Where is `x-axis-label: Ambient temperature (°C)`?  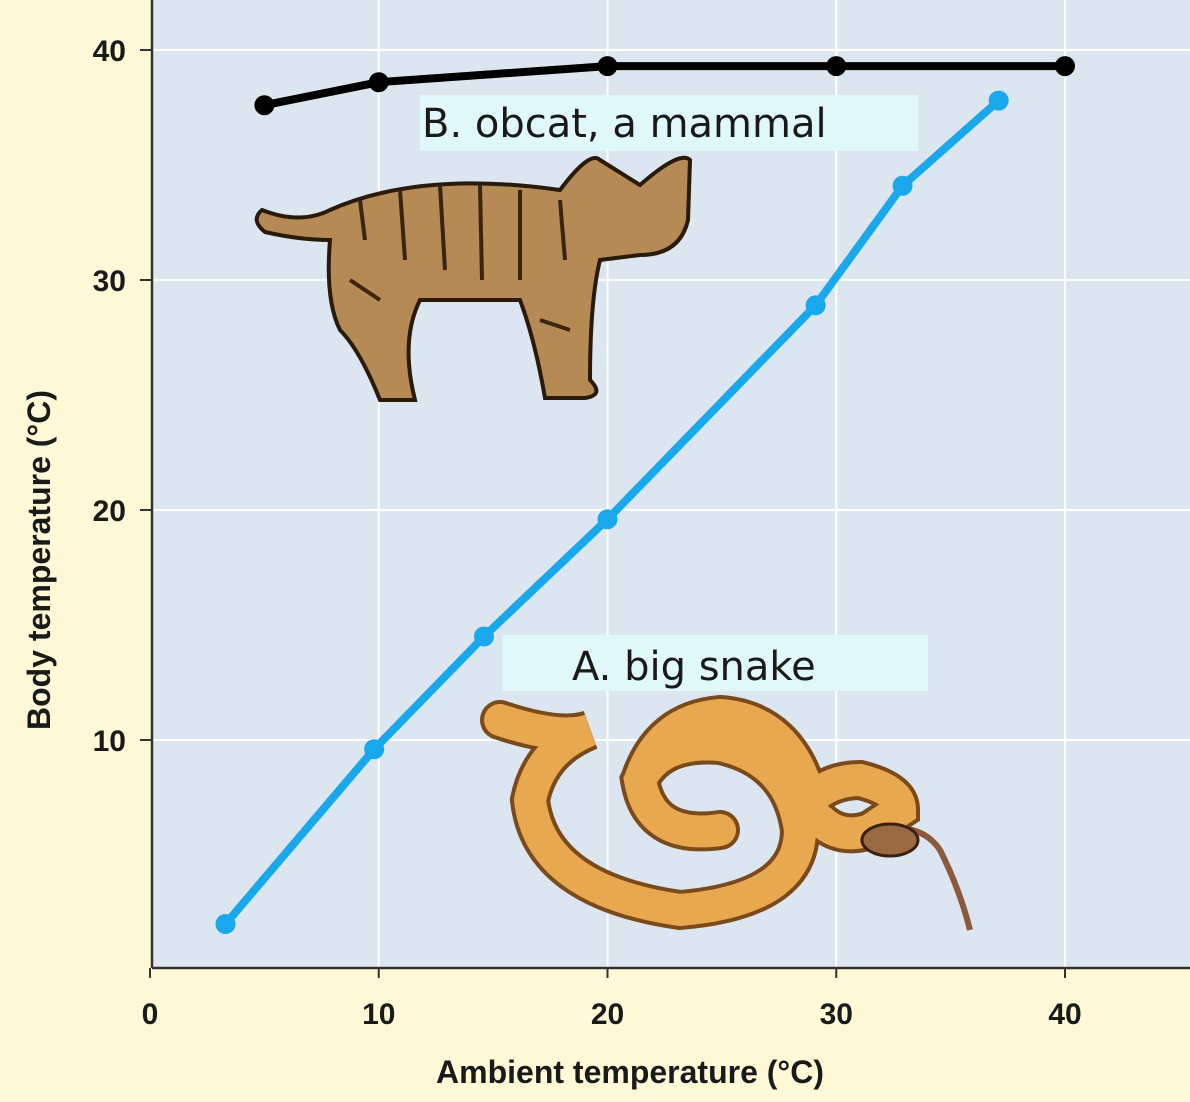
x-axis-label: Ambient temperature (°C) is located at coordinates (630, 1072).